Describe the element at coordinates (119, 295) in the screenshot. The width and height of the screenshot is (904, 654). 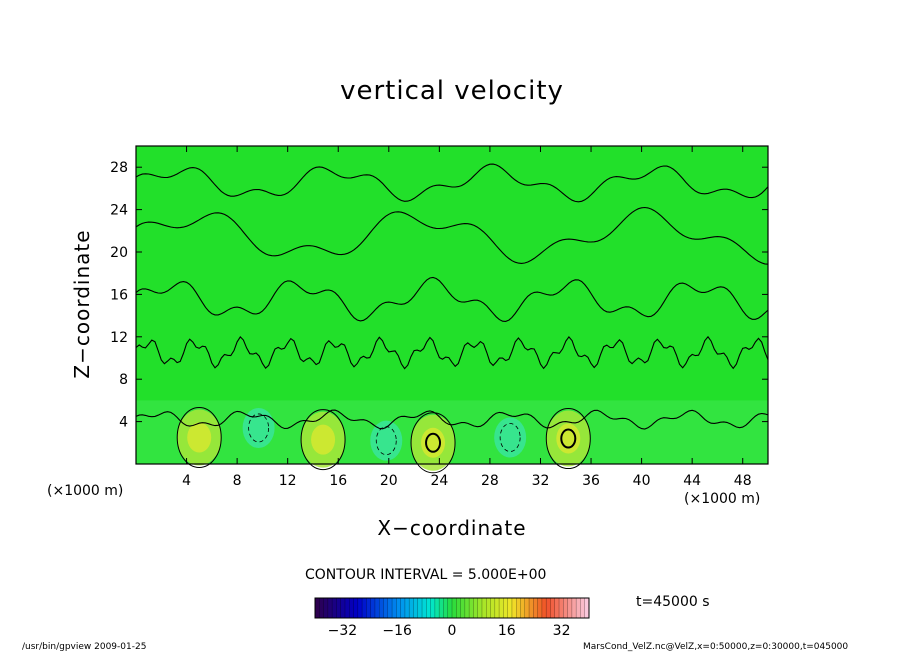
I see `y-tick-label-3: 16` at that location.